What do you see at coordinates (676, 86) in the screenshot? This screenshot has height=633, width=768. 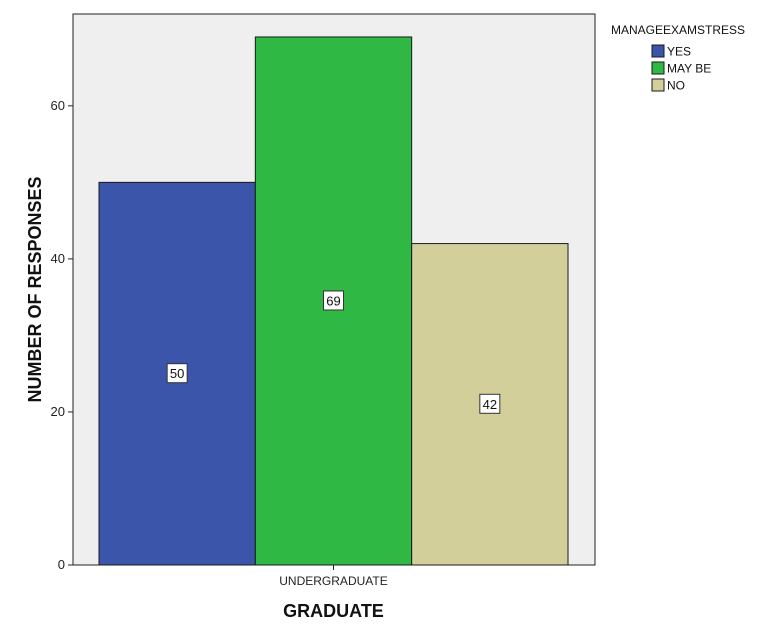 I see `legend-label: NO` at bounding box center [676, 86].